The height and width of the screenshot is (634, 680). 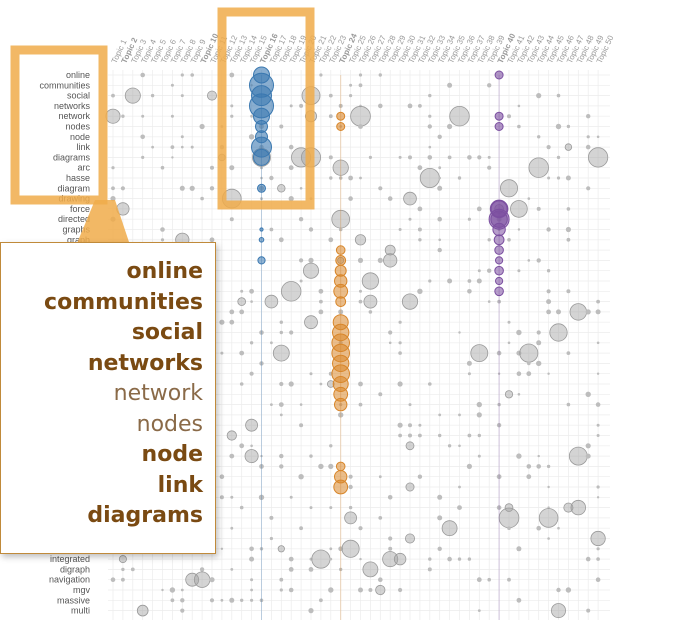 I want to click on term-label: online, so click(x=78, y=75).